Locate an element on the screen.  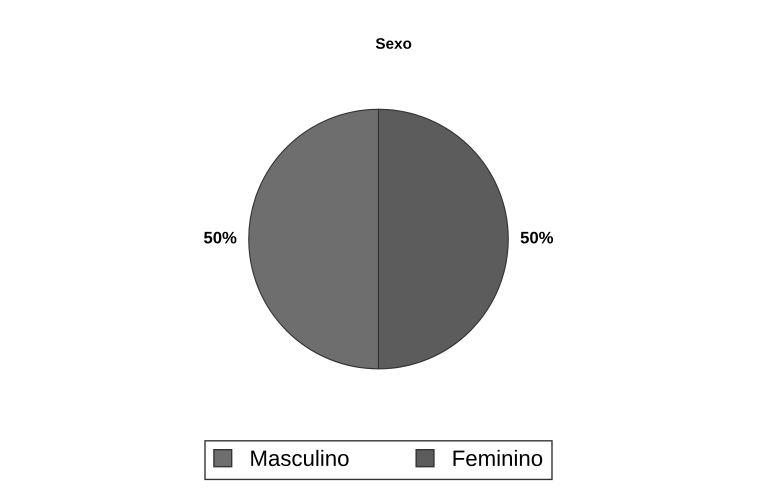
legend-label: Feminino is located at coordinates (498, 458).